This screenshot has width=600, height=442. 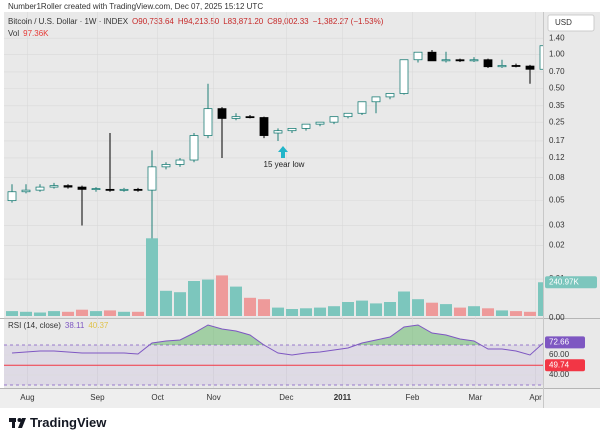 What do you see at coordinates (68, 21) in the screenshot?
I see `symbol: Bitcoin / U.S. Dollar · 1W · INDEX` at bounding box center [68, 21].